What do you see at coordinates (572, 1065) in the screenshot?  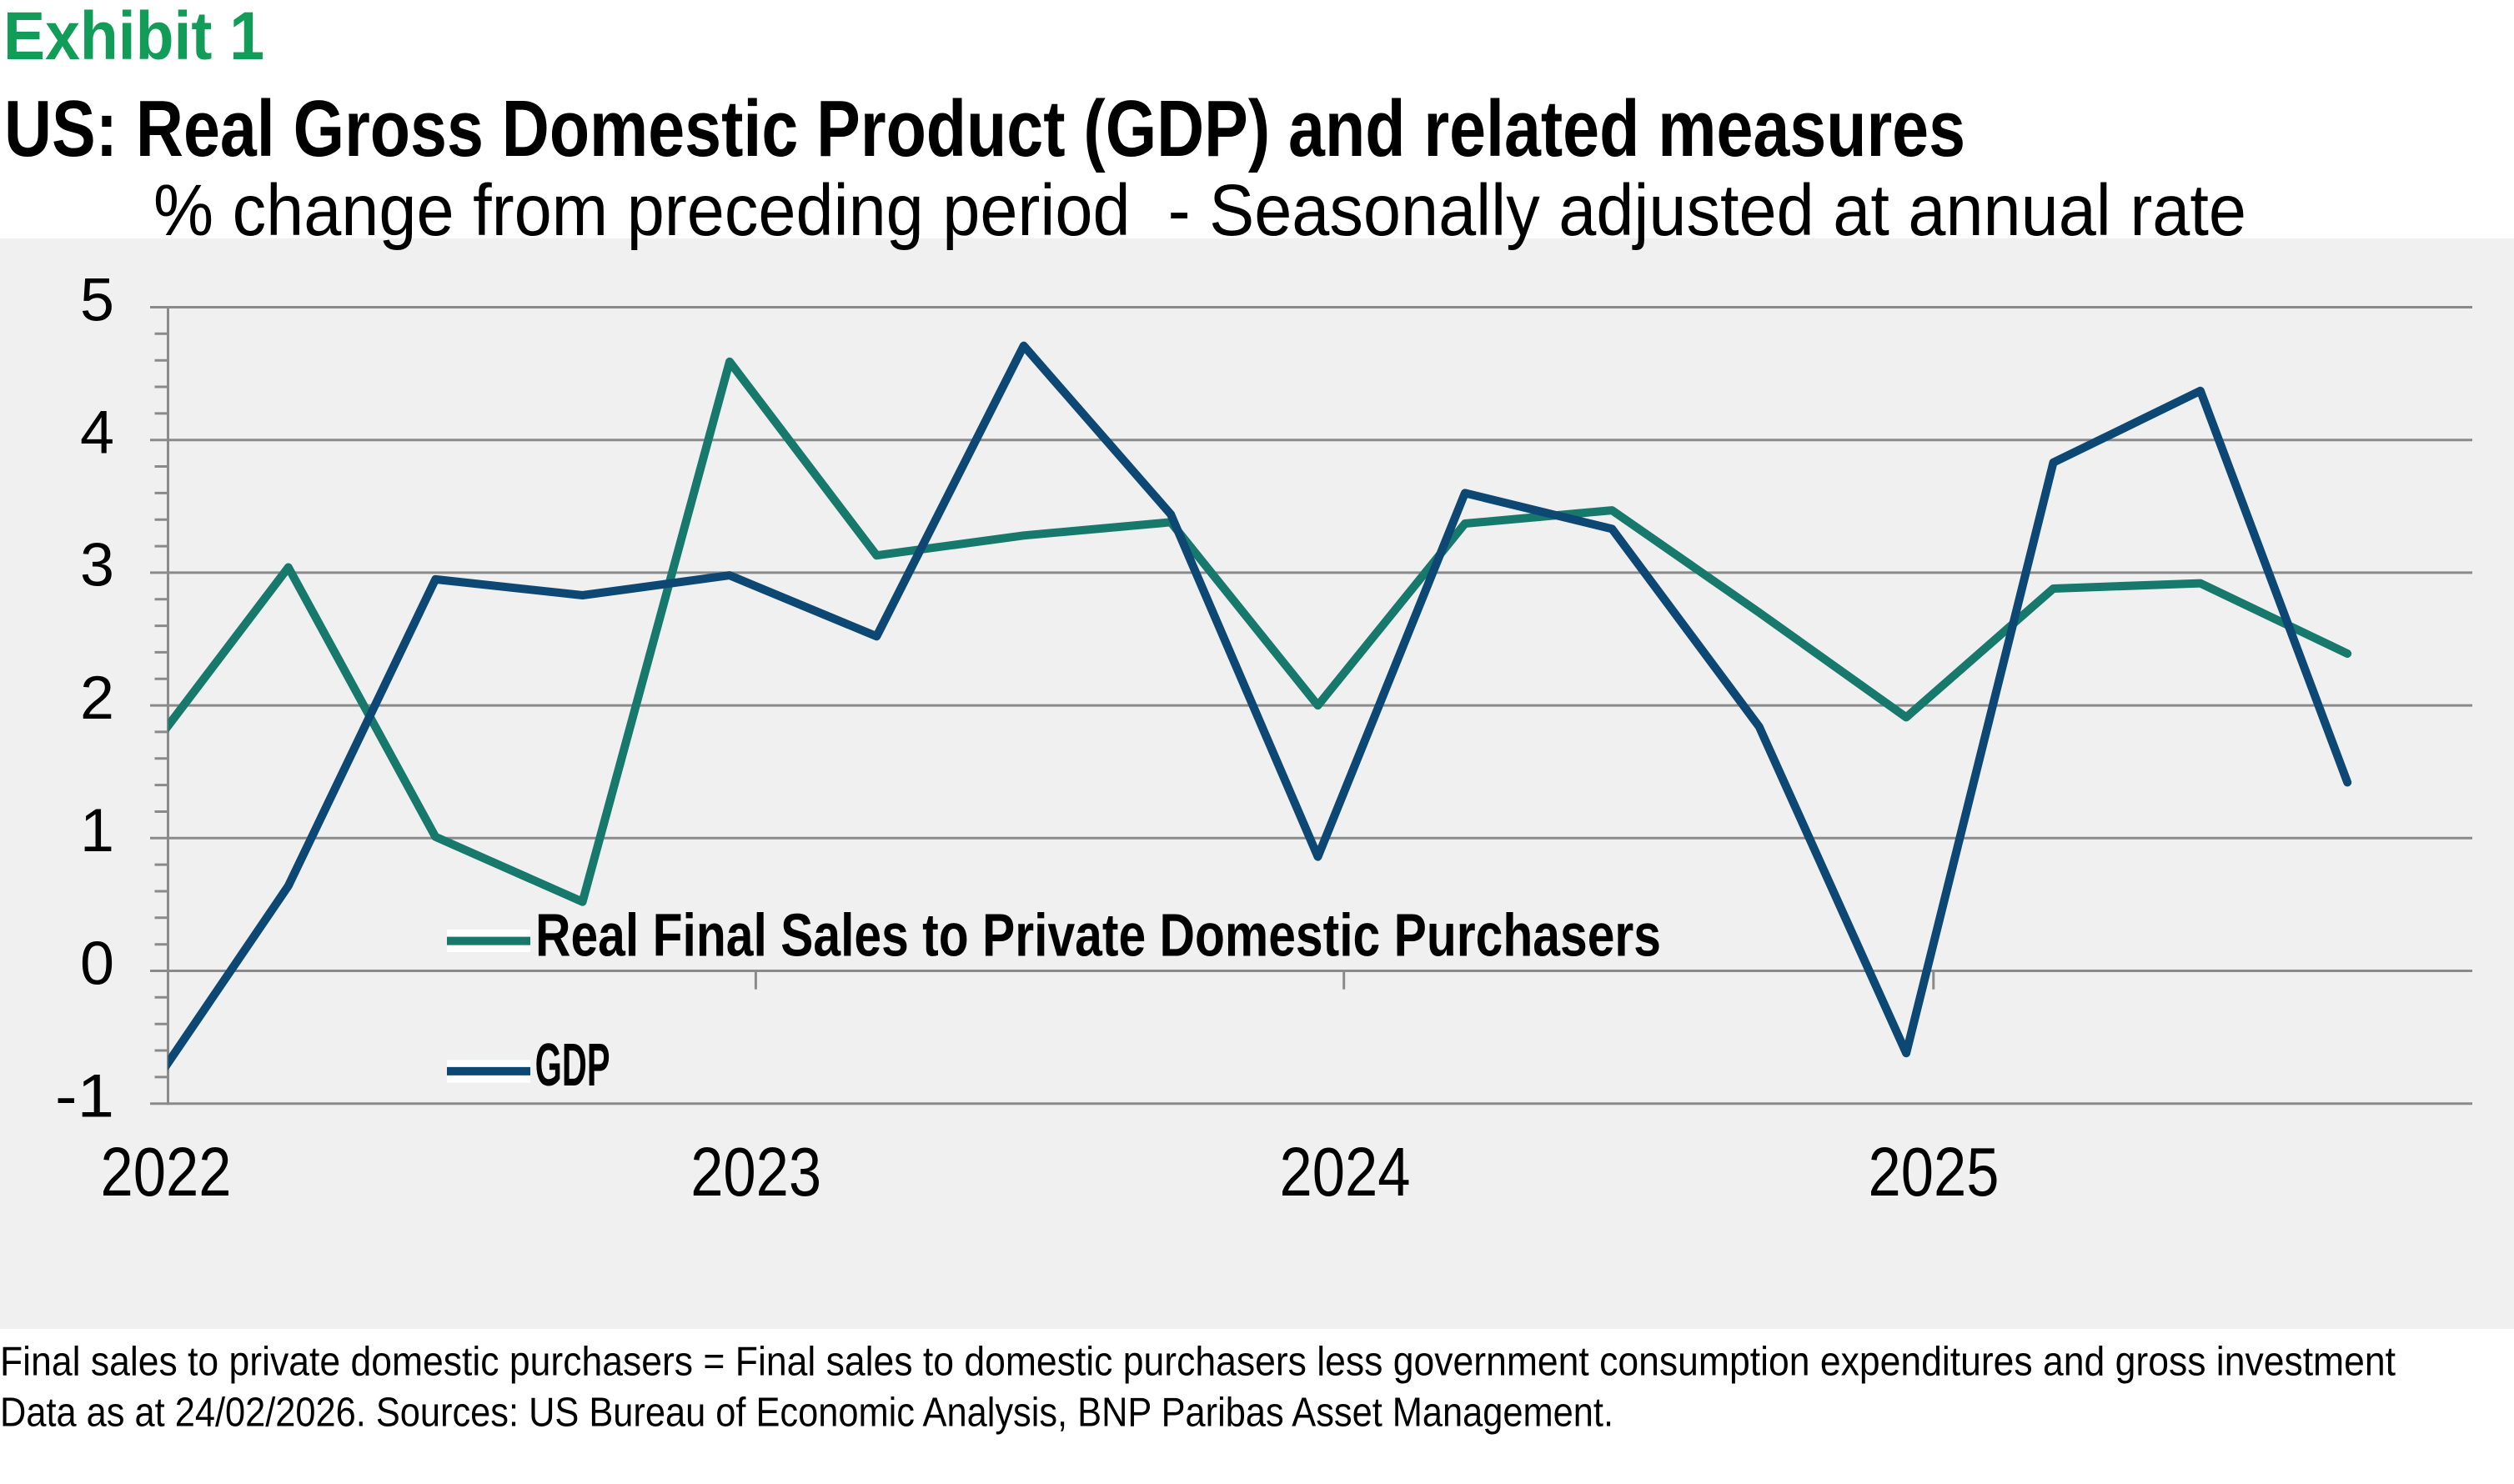 I see `svg-text: GDP` at bounding box center [572, 1065].